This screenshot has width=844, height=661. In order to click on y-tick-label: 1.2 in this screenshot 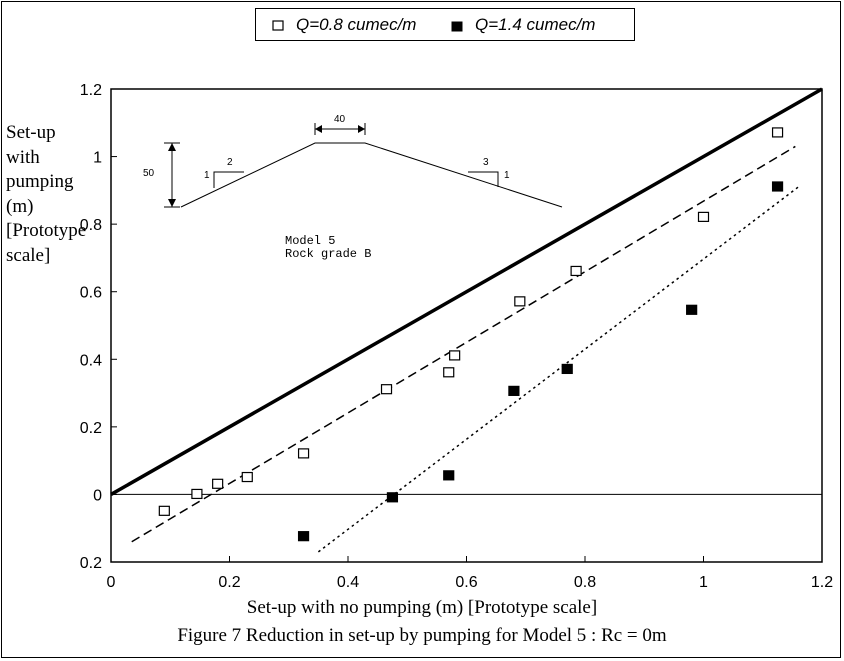, I will do `click(91, 90)`.